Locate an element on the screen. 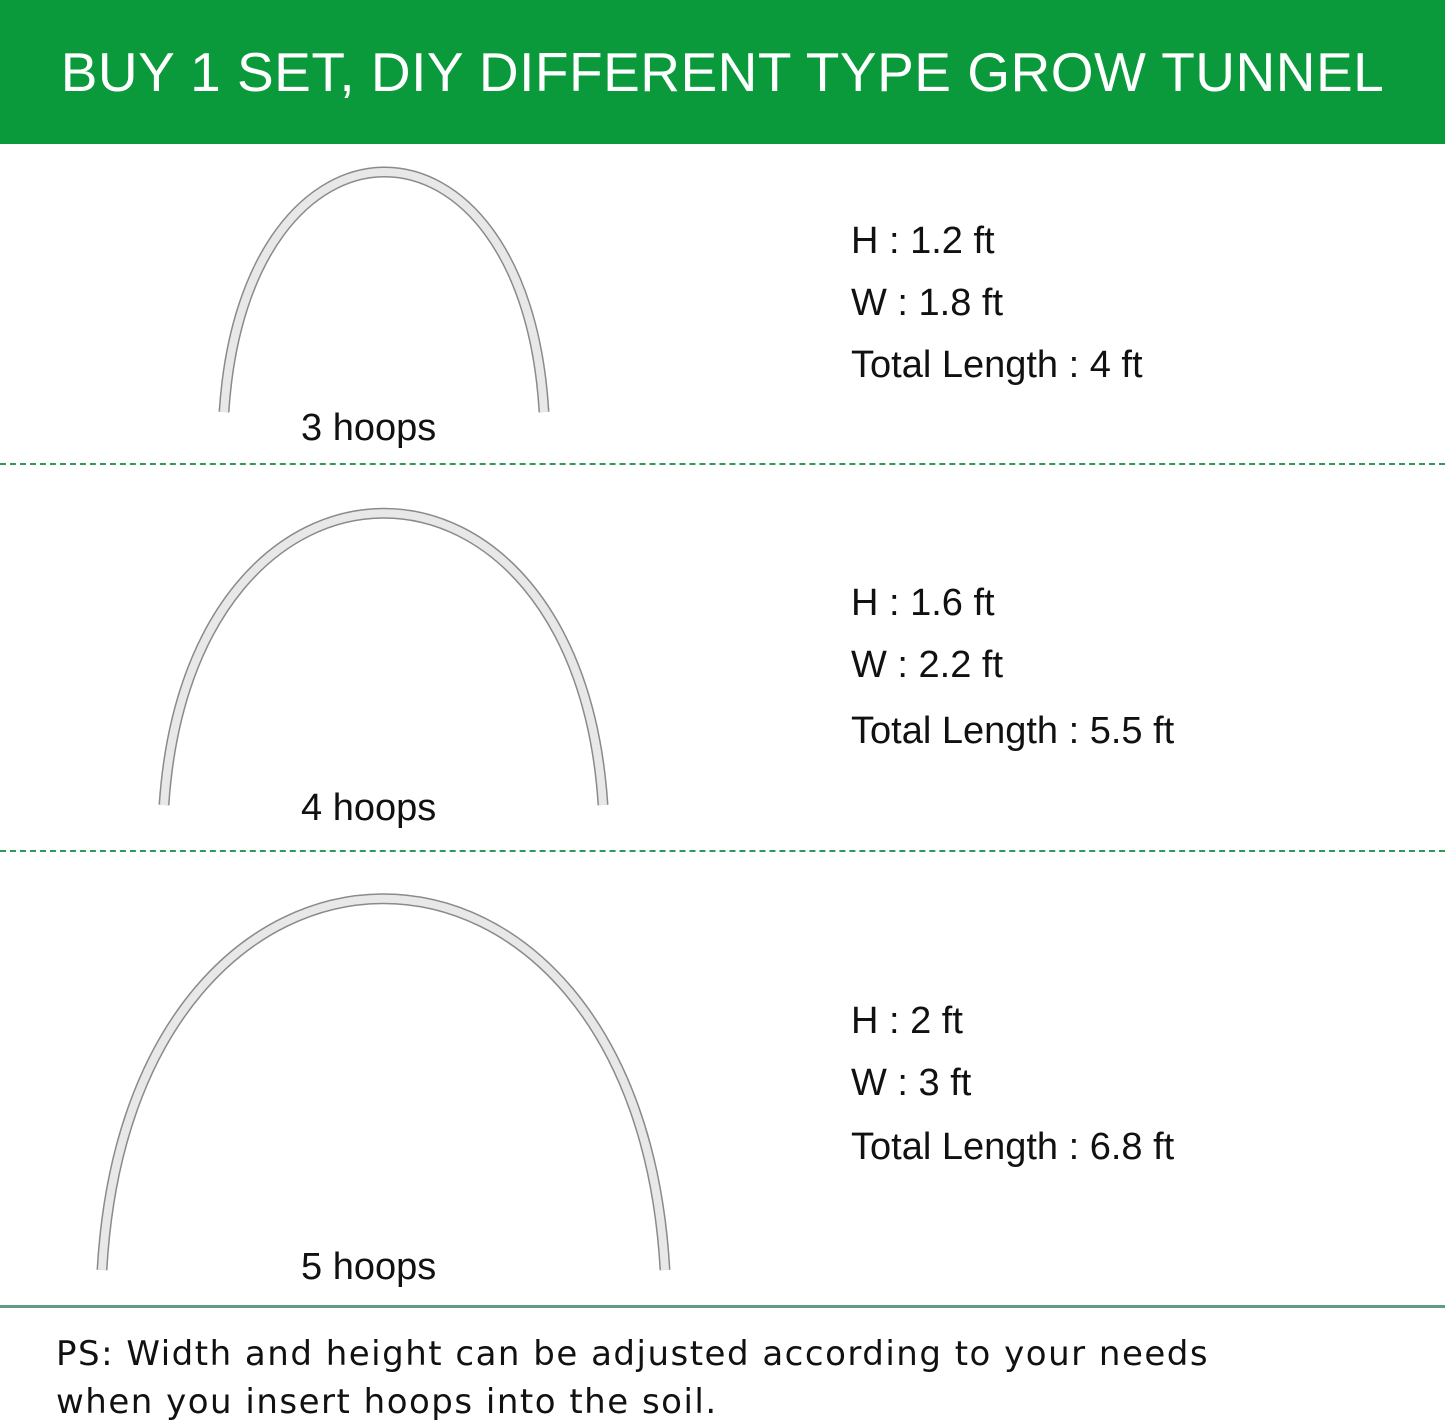 This screenshot has height=1426, width=1445. hoop-count-label: 4 hoops is located at coordinates (369, 808).